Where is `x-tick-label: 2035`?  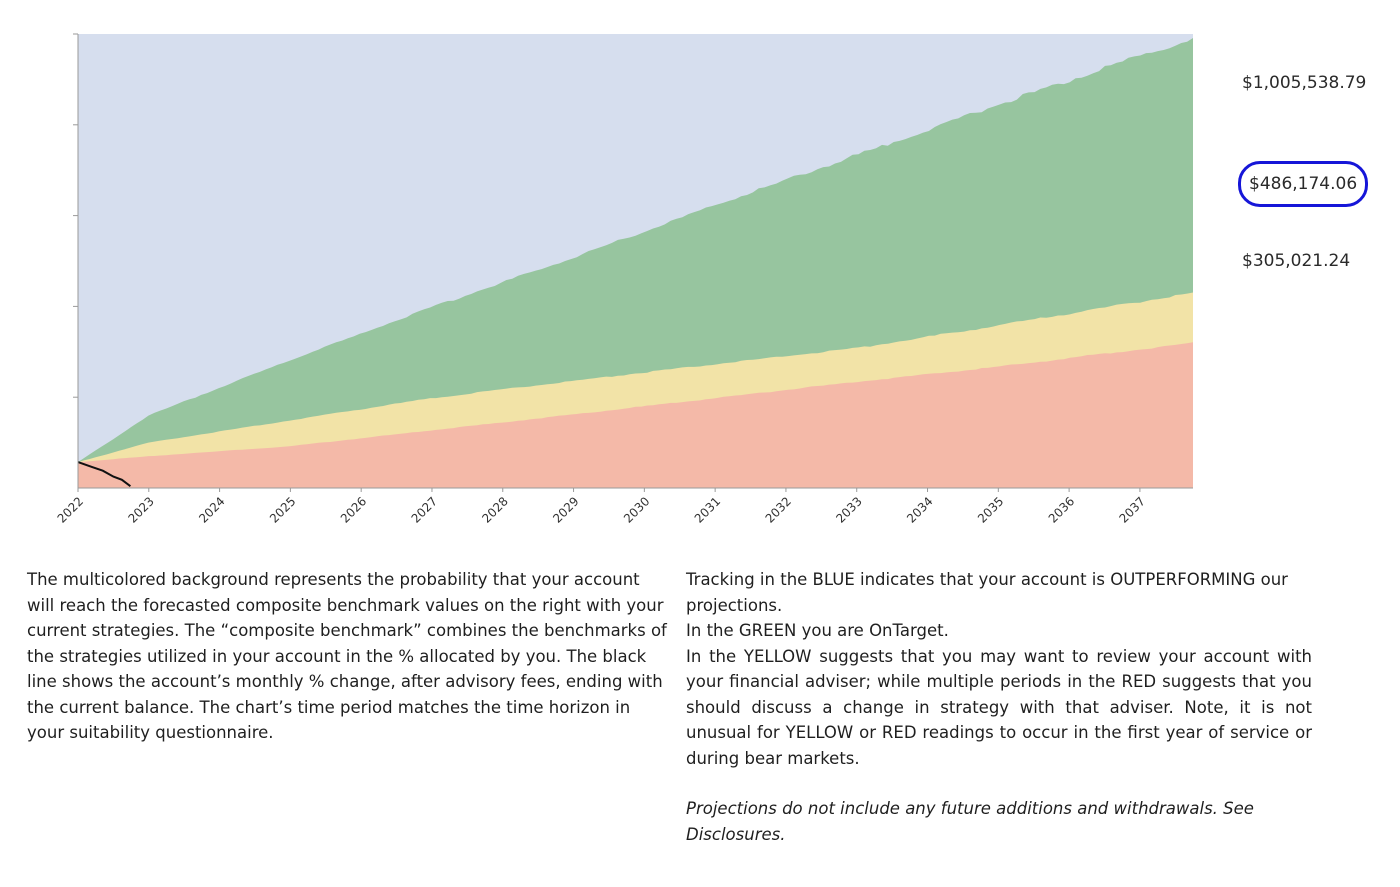
x-tick-label: 2035 is located at coordinates (990, 509).